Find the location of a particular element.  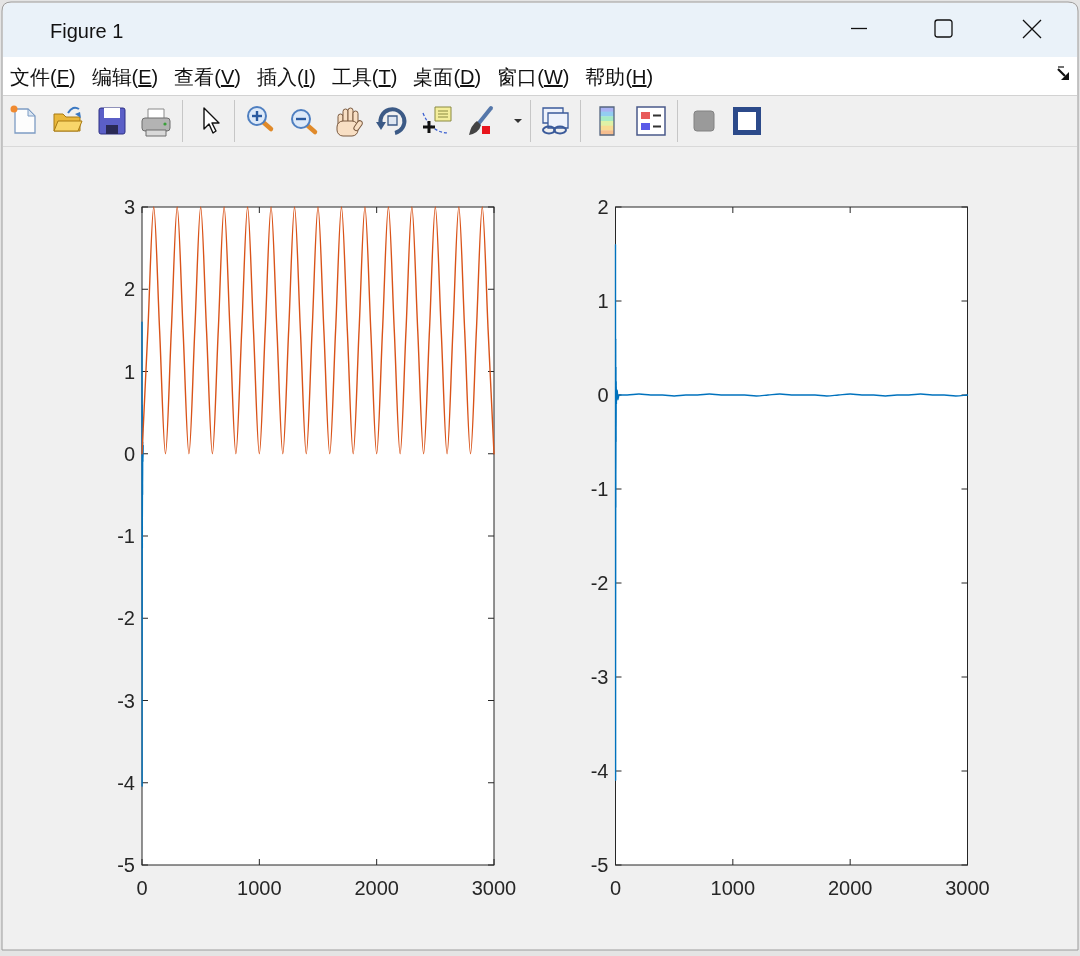

text: 帮助(H) is located at coordinates (619, 77).